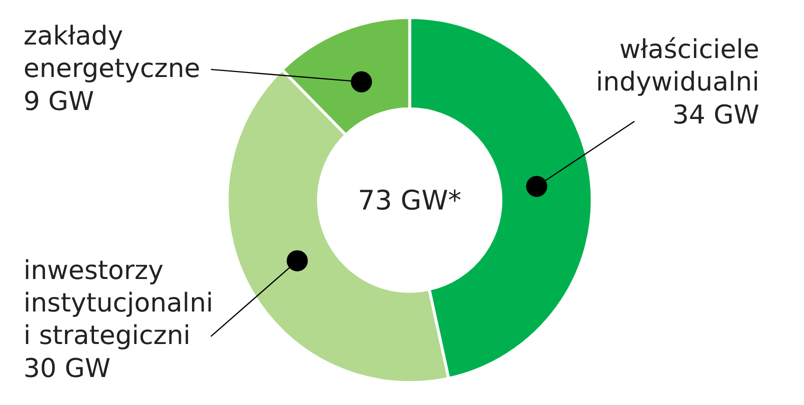 Image resolution: width=804 pixels, height=405 pixels. Describe the element at coordinates (678, 66) in the screenshot. I see `slice-label: właściciele indywidualni` at that location.